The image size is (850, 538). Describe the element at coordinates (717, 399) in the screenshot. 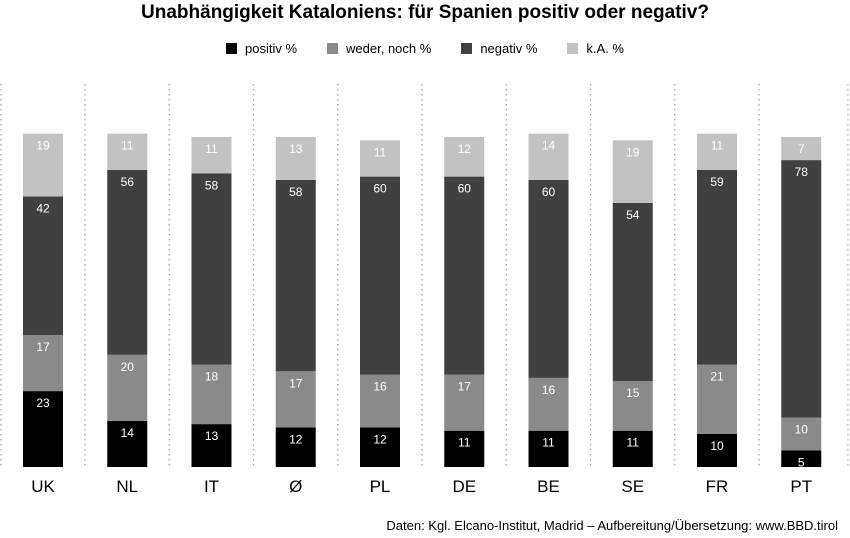

I see `bar-segment-fr-weder-noch` at that location.